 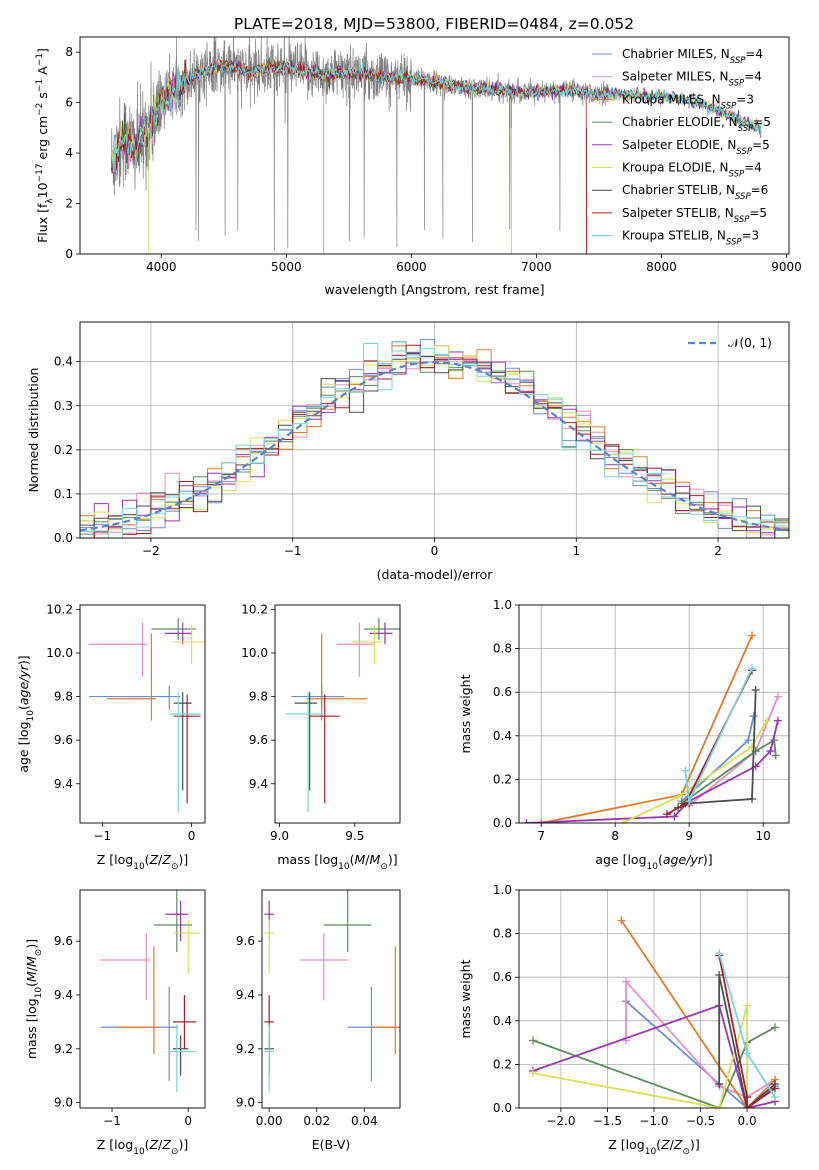 What do you see at coordinates (760, 190) in the screenshot?
I see `legend-nssp: =6` at bounding box center [760, 190].